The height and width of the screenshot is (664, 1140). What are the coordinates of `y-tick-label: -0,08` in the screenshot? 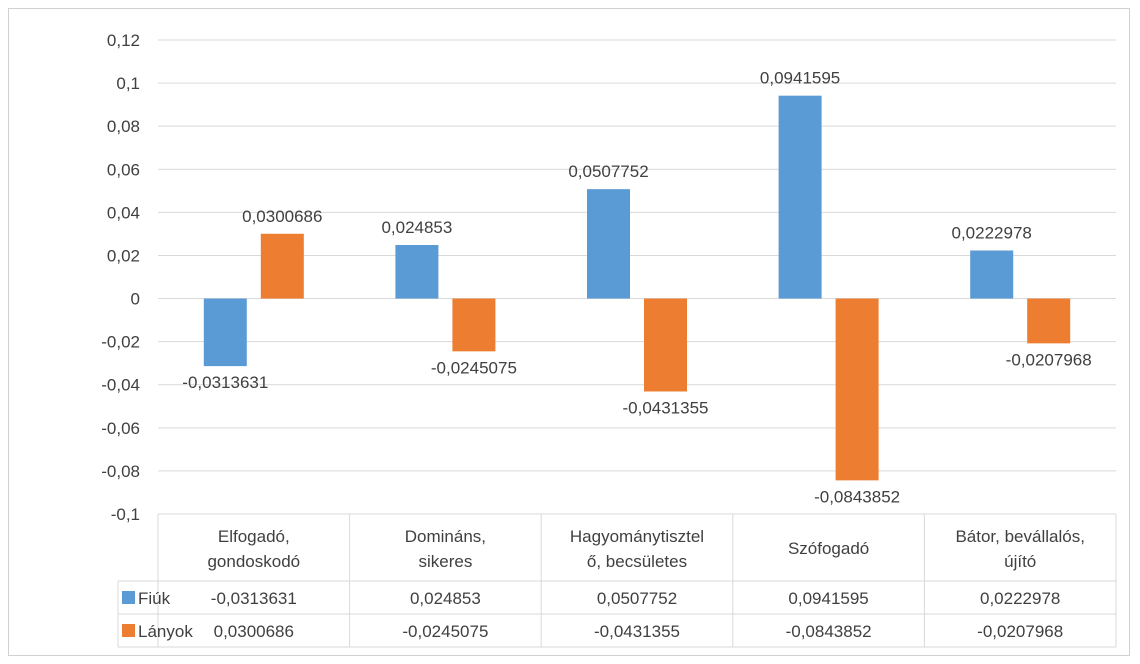 It's located at (120, 471).